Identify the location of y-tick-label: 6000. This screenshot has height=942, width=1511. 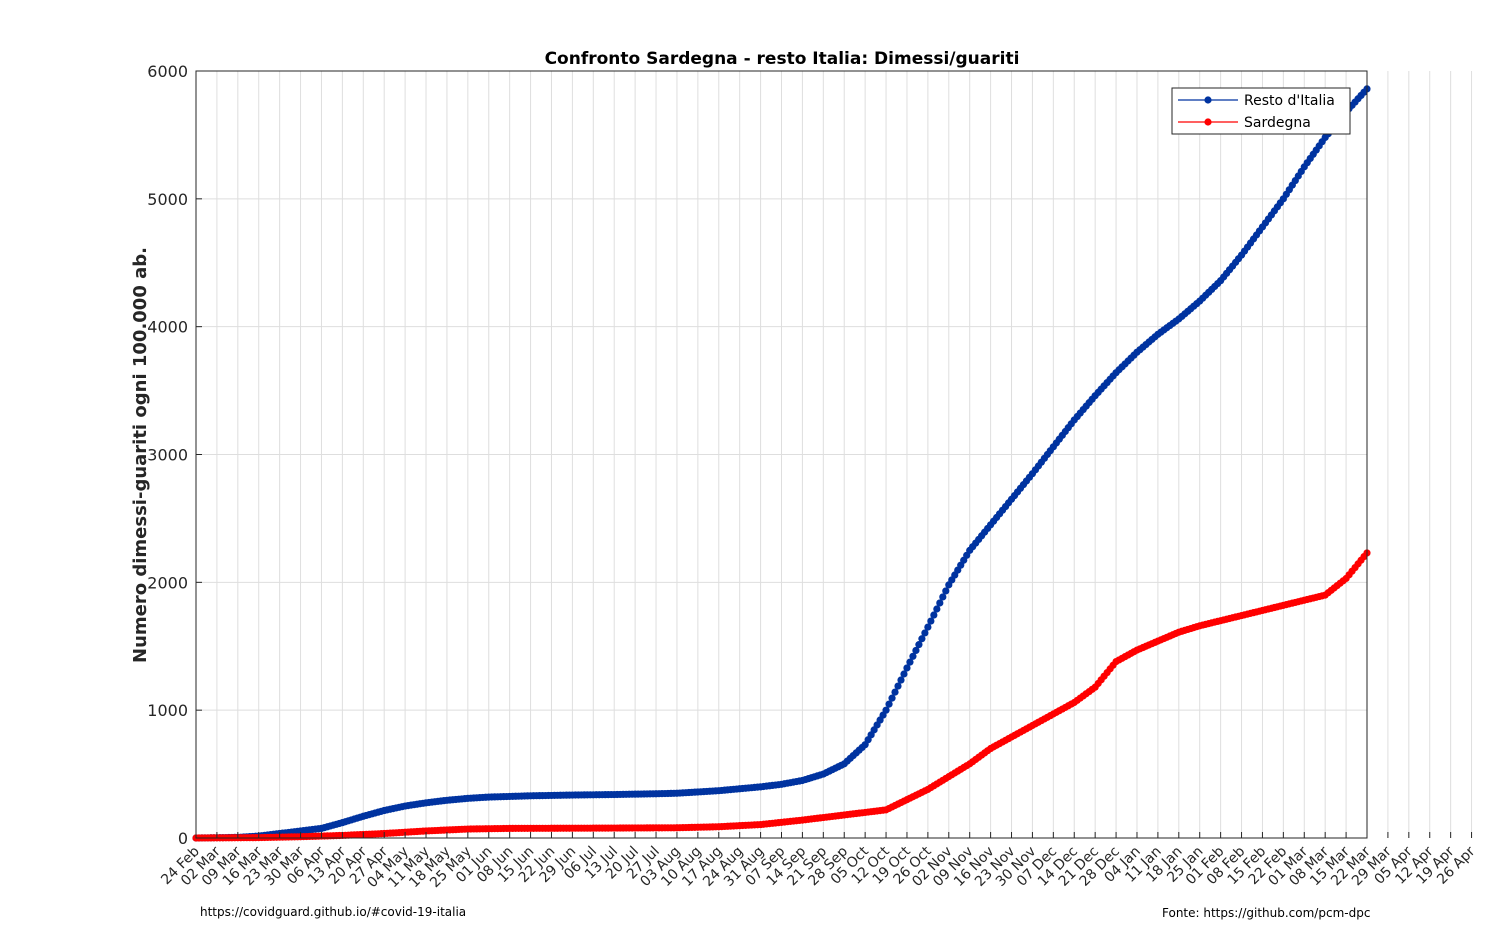
(167, 71).